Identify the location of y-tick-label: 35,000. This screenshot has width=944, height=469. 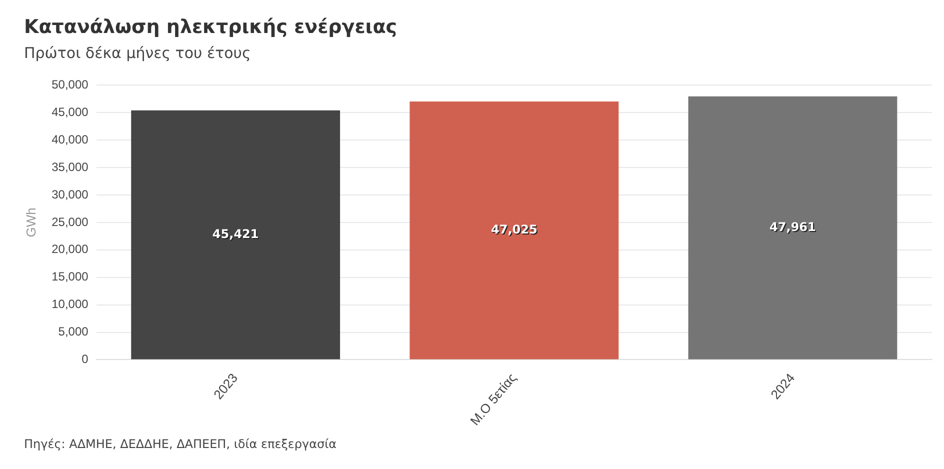
(70, 167).